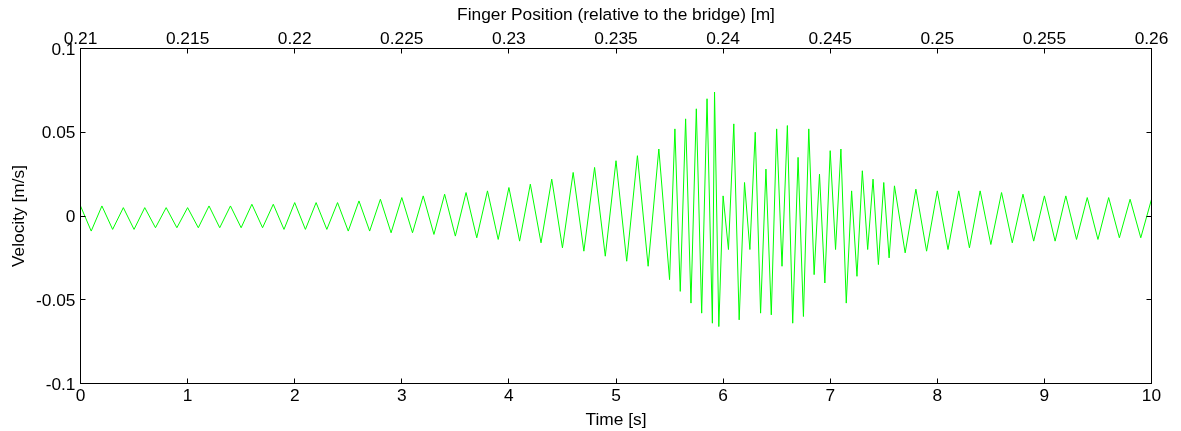 The image size is (1181, 431). What do you see at coordinates (1151, 37) in the screenshot?
I see `x2-tick-label: 0.26` at bounding box center [1151, 37].